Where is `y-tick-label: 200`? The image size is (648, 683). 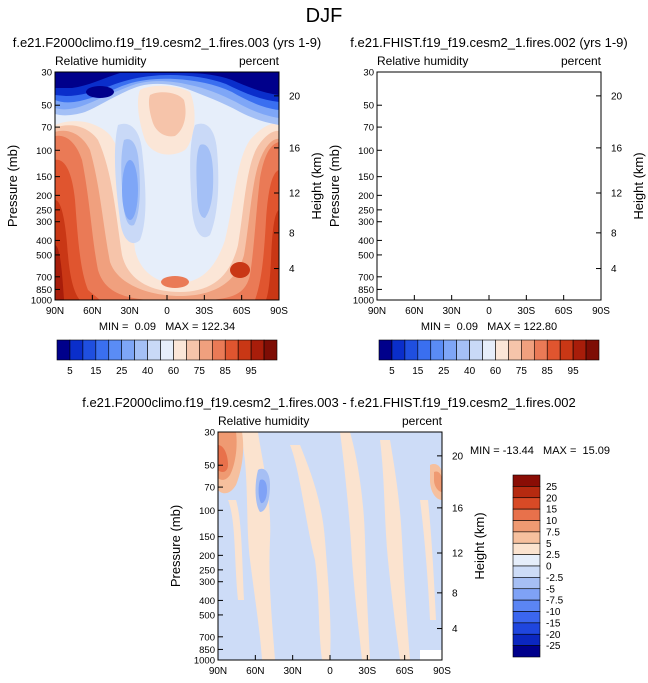 y-tick-label: 200 is located at coordinates (44, 196).